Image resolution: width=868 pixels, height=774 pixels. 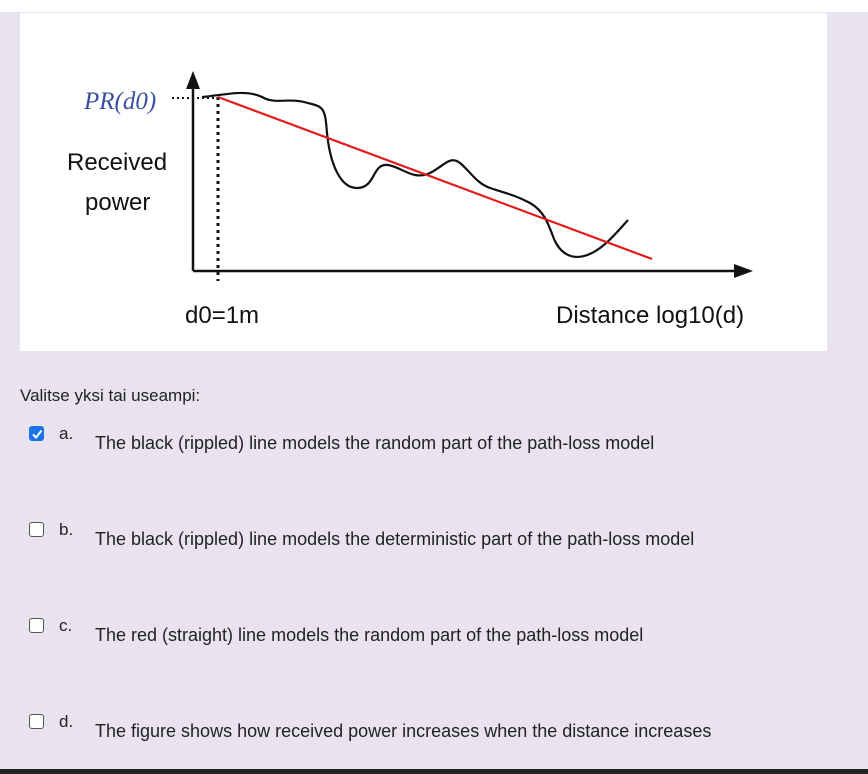 What do you see at coordinates (110, 395) in the screenshot?
I see `question-prompt: Valitse yksi tai useampi:` at bounding box center [110, 395].